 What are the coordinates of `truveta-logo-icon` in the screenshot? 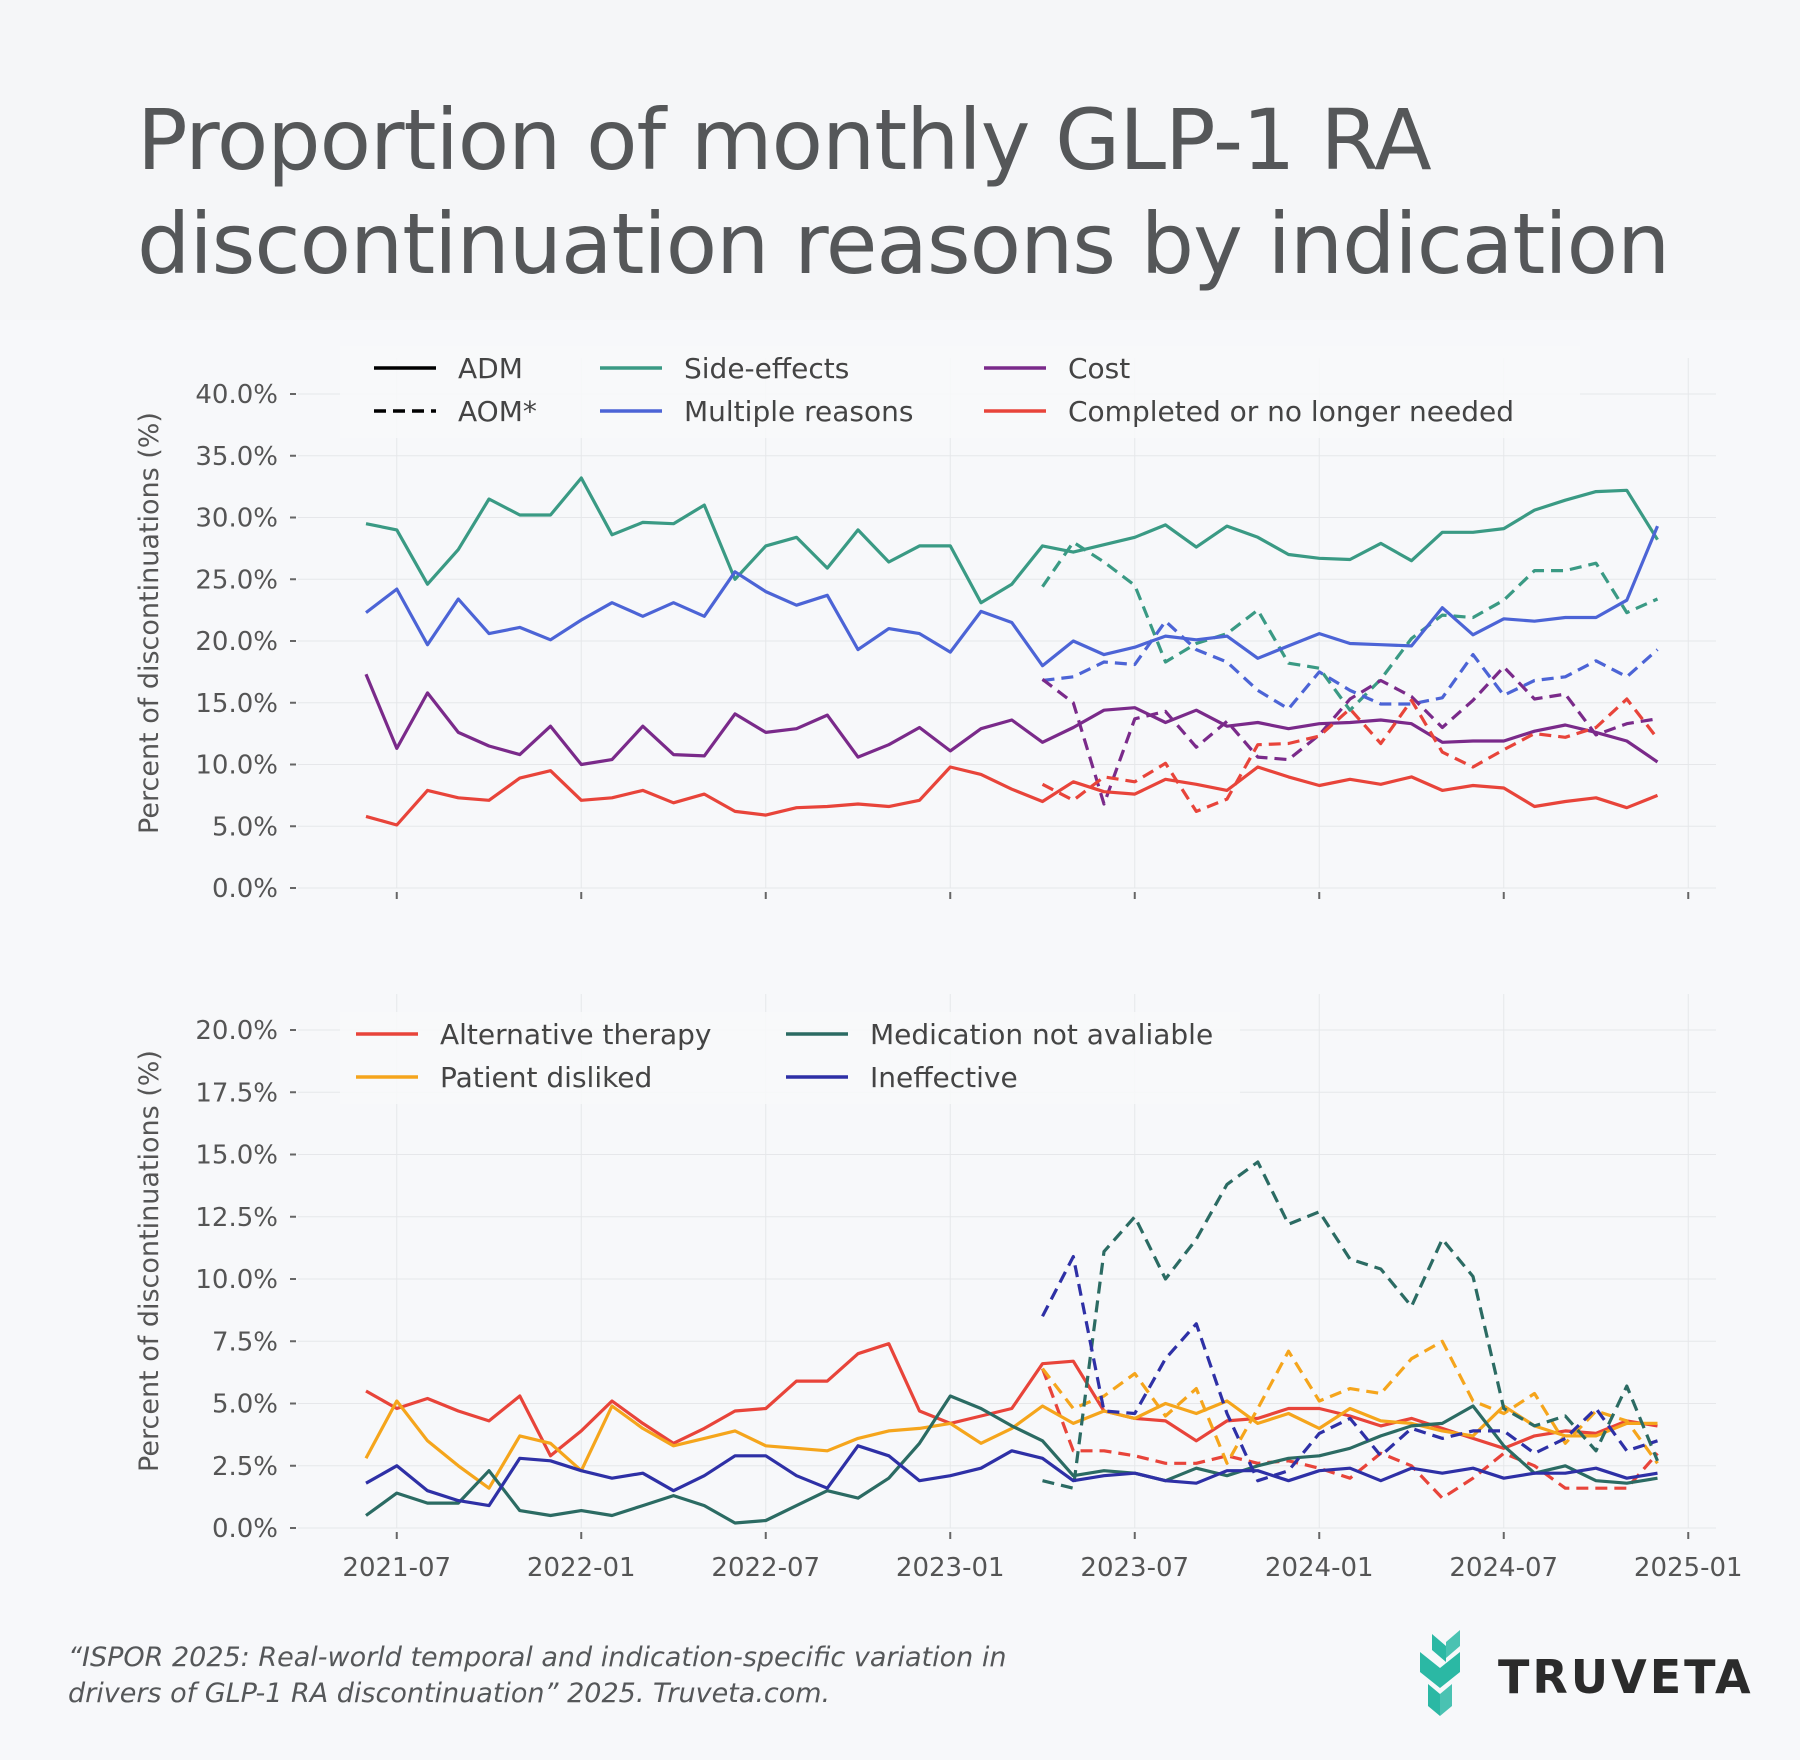 It's located at (1440, 1673).